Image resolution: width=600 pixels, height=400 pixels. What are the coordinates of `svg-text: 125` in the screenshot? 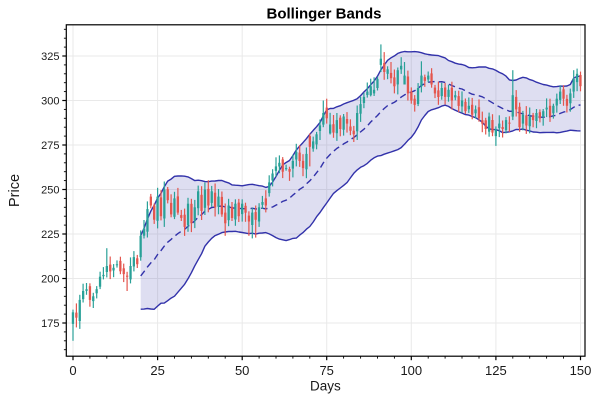 It's located at (496, 370).